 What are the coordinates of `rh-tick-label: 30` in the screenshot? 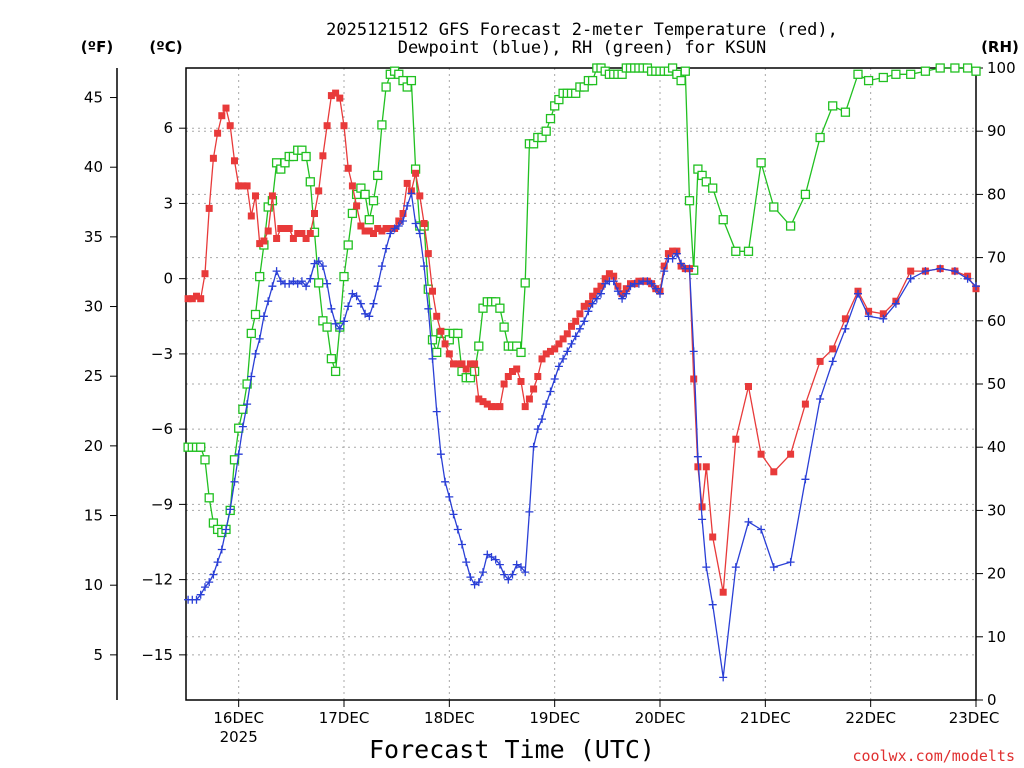 It's located at (996, 510).